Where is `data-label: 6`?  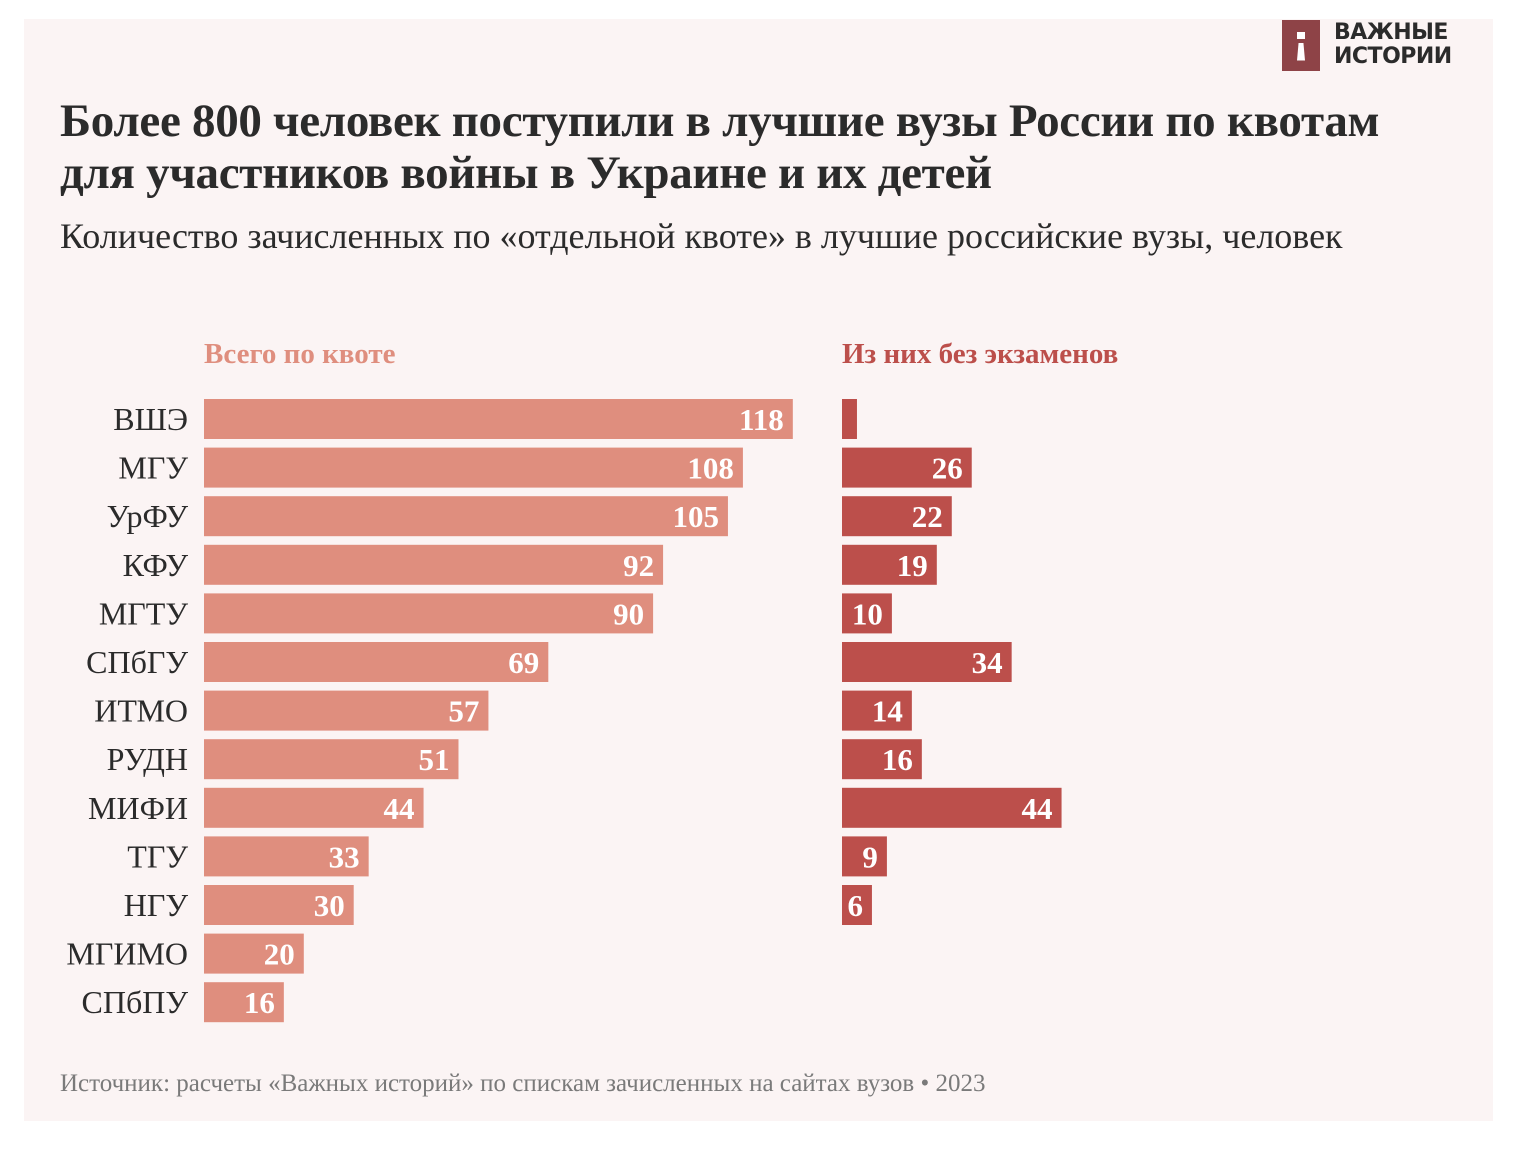
data-label: 6 is located at coordinates (855, 905).